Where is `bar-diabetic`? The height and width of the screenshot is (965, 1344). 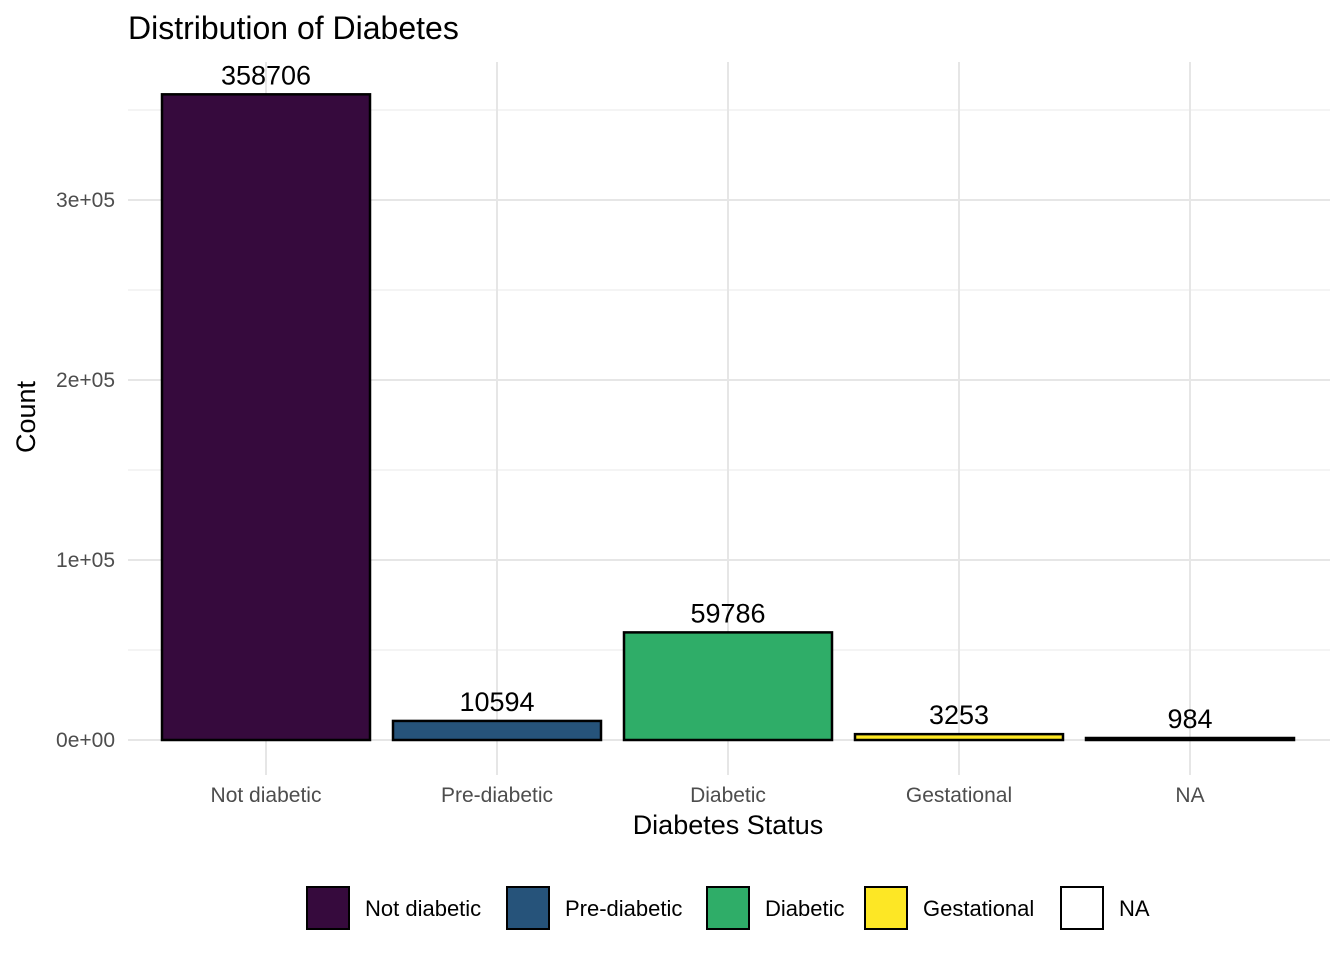 bar-diabetic is located at coordinates (728, 686).